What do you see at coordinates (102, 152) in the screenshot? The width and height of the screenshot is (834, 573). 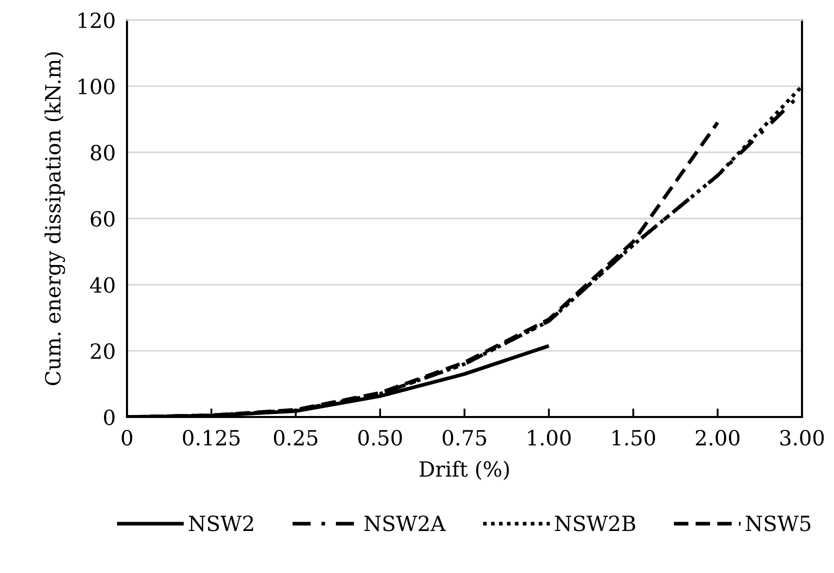 I see `y-tick-label: 80` at bounding box center [102, 152].